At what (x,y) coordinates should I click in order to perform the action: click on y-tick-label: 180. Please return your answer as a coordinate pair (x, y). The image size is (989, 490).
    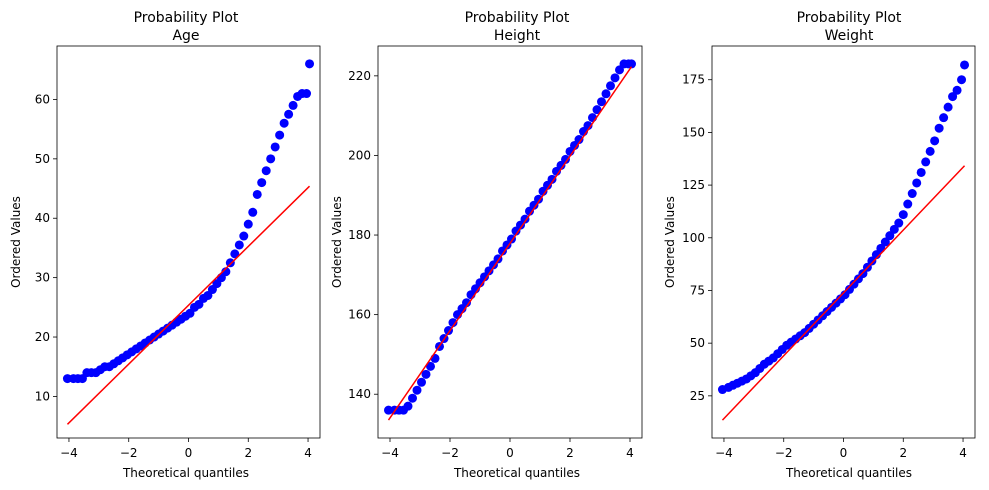
    Looking at the image, I should click on (359, 235).